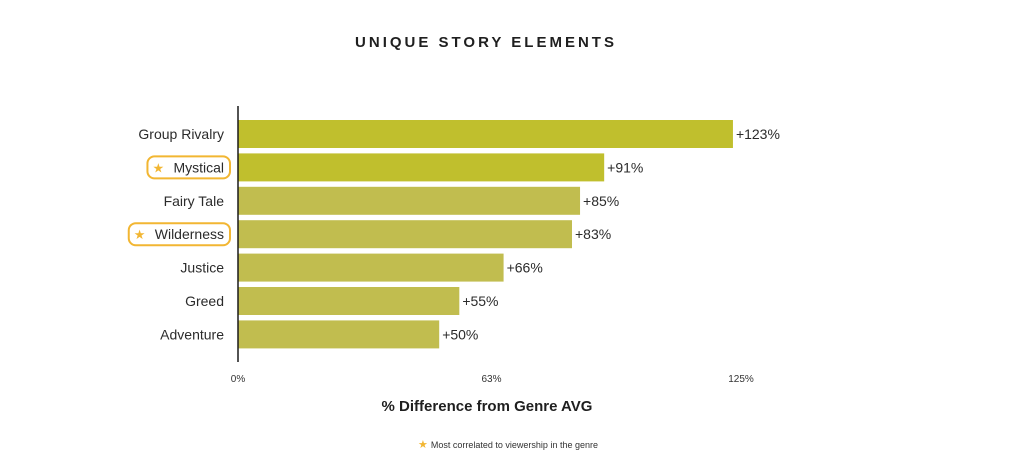 The width and height of the screenshot is (1024, 464). What do you see at coordinates (601, 201) in the screenshot?
I see `data-label-2: +85%` at bounding box center [601, 201].